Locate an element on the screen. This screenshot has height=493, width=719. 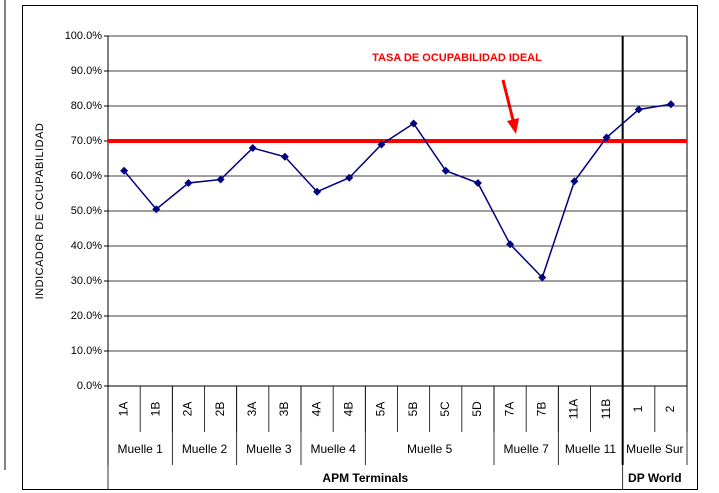
x-tick-label: 11B is located at coordinates (606, 409).